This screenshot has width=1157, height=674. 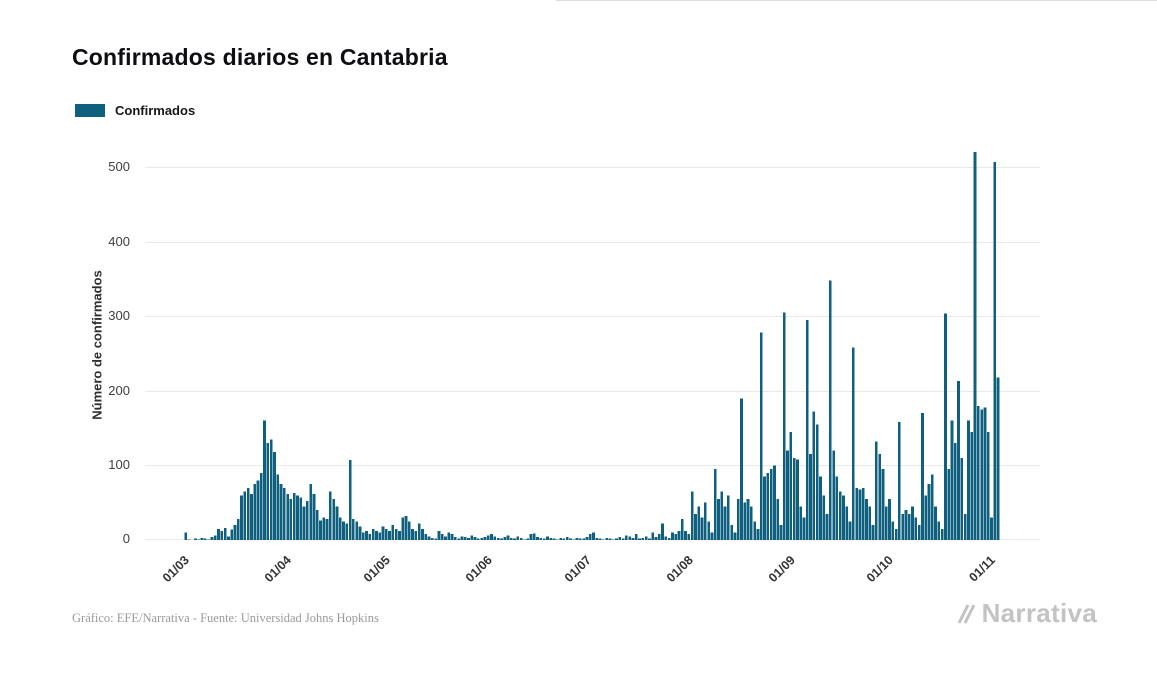 I want to click on y-tick-label: 300, so click(x=119, y=316).